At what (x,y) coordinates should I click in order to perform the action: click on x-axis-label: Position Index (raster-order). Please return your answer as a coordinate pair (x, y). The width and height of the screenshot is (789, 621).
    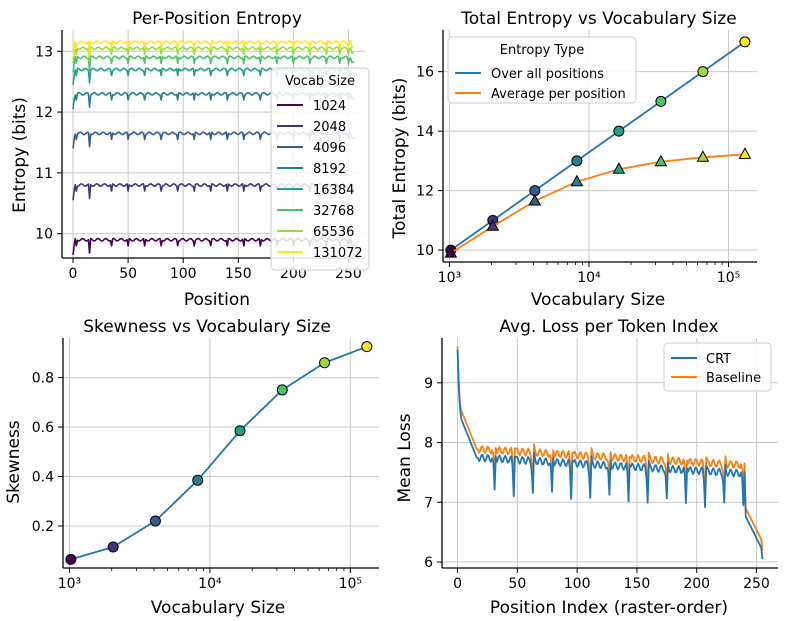
    Looking at the image, I should click on (609, 608).